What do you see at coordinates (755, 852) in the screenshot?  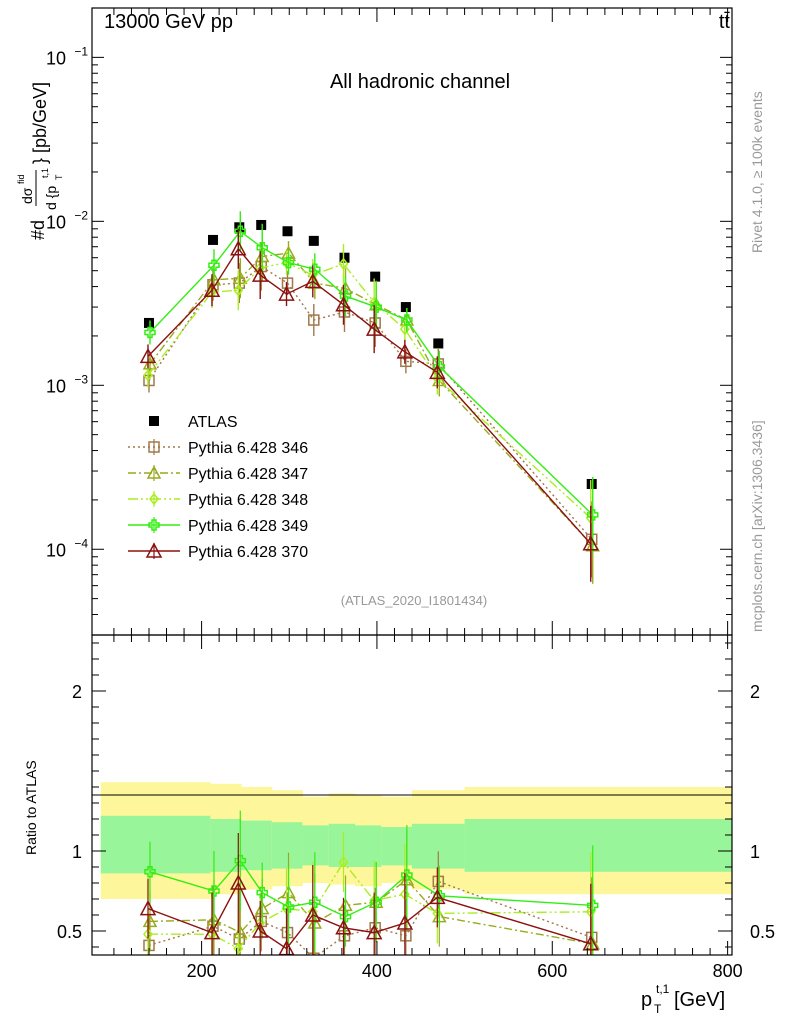 I see `ratio-y-tick-label-right: 1` at bounding box center [755, 852].